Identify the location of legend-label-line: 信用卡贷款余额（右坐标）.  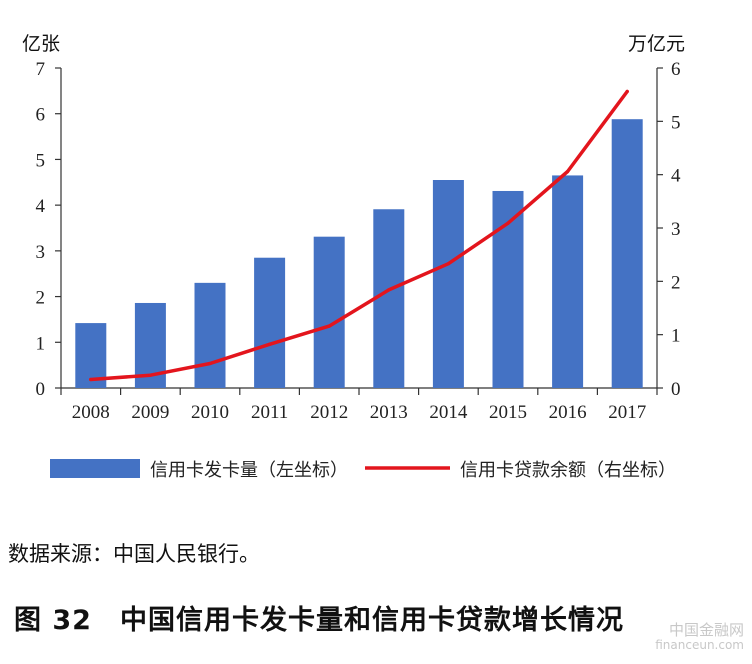
(568, 470).